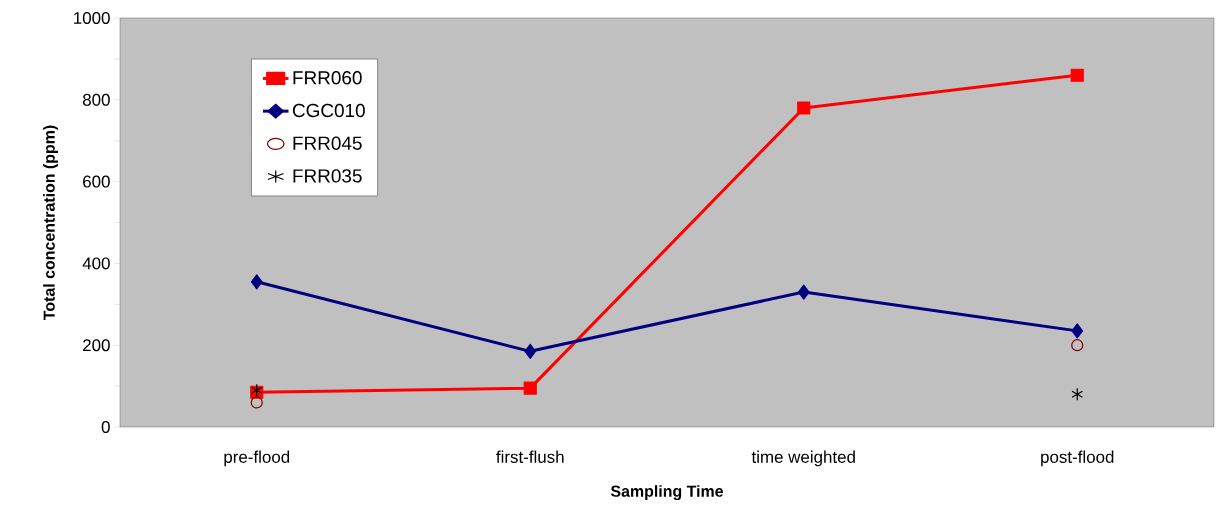 The width and height of the screenshot is (1218, 520). What do you see at coordinates (327, 143) in the screenshot?
I see `legend-label: FRR045` at bounding box center [327, 143].